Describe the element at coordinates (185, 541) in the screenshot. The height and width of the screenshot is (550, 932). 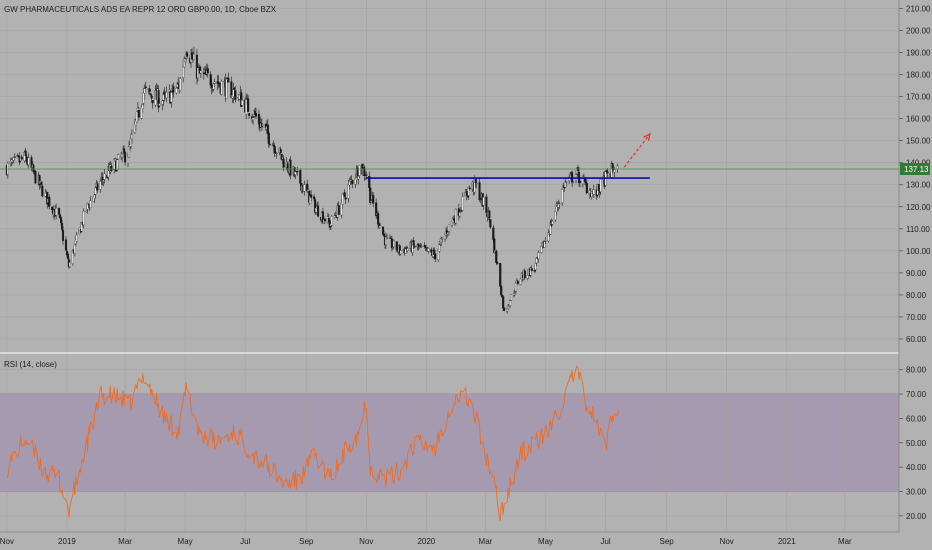
I see `time-tick-label: May` at that location.